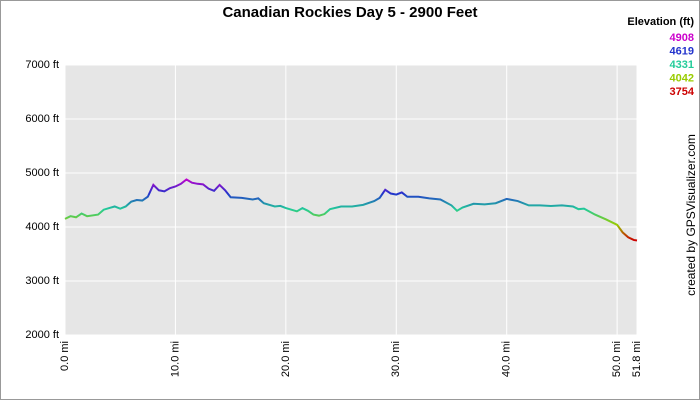 The image size is (700, 400). I want to click on y-tick-label: 3000 ft, so click(42, 281).